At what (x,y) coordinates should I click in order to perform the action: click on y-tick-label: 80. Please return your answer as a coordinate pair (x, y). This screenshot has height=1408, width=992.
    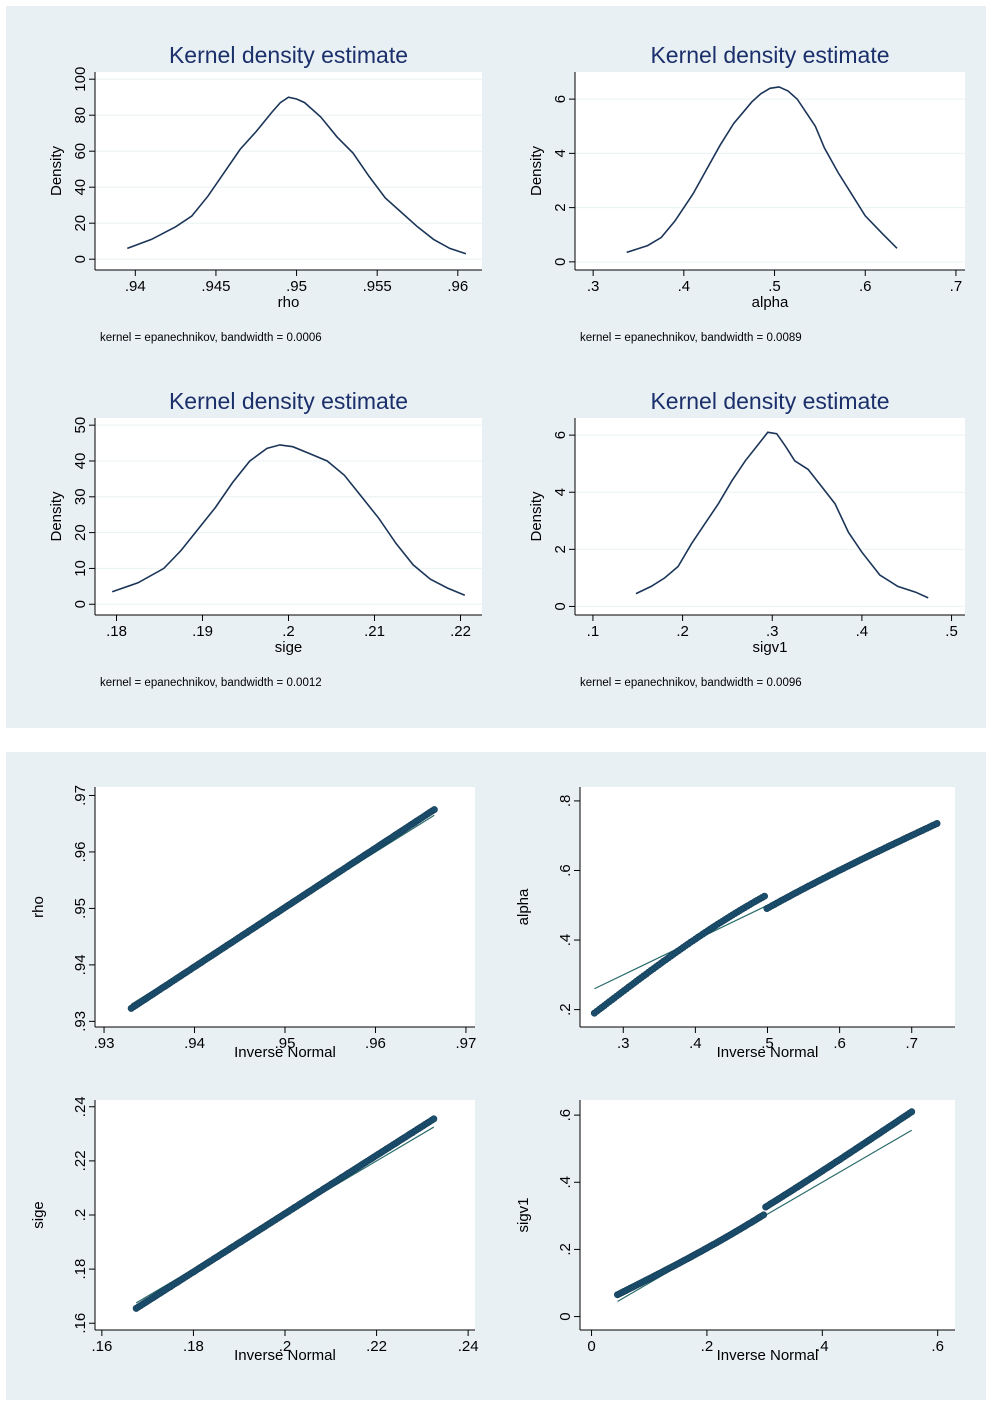
    Looking at the image, I should click on (80, 115).